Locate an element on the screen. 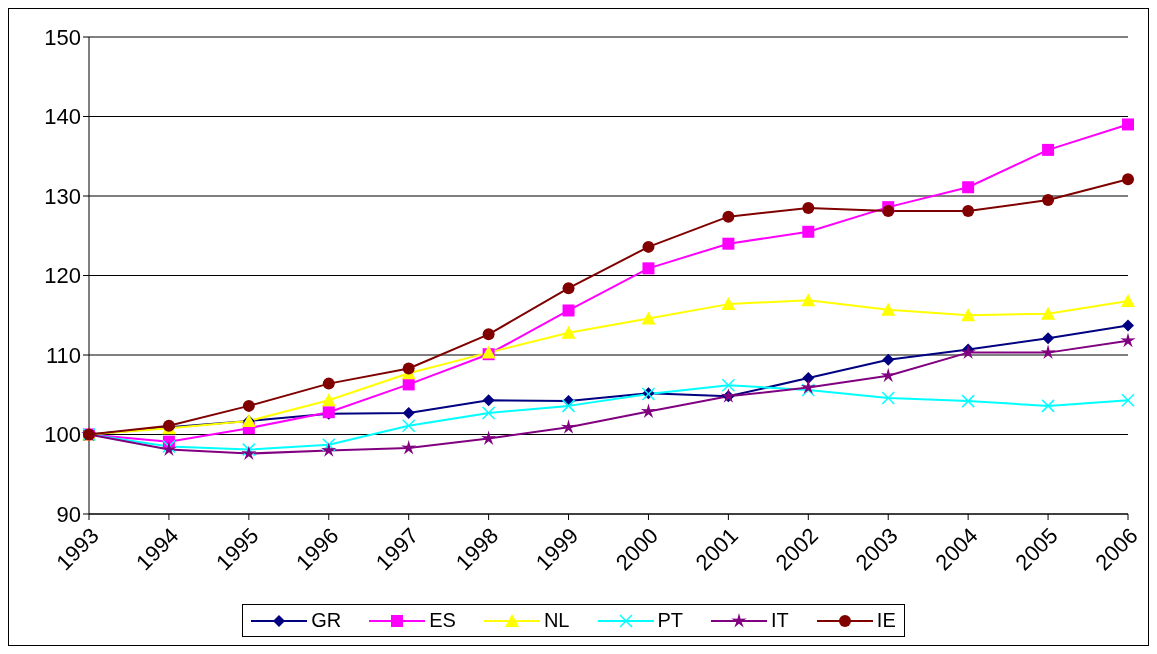 This screenshot has height=654, width=1157. legend-label: IT is located at coordinates (780, 620).